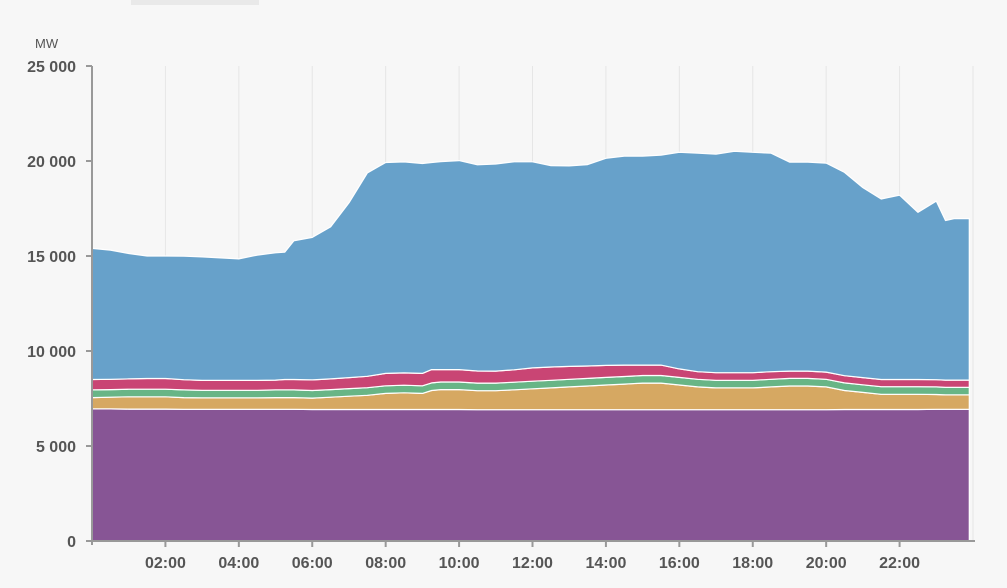 The height and width of the screenshot is (588, 1007). I want to click on x-tick-label-2: 06:00, so click(312, 563).